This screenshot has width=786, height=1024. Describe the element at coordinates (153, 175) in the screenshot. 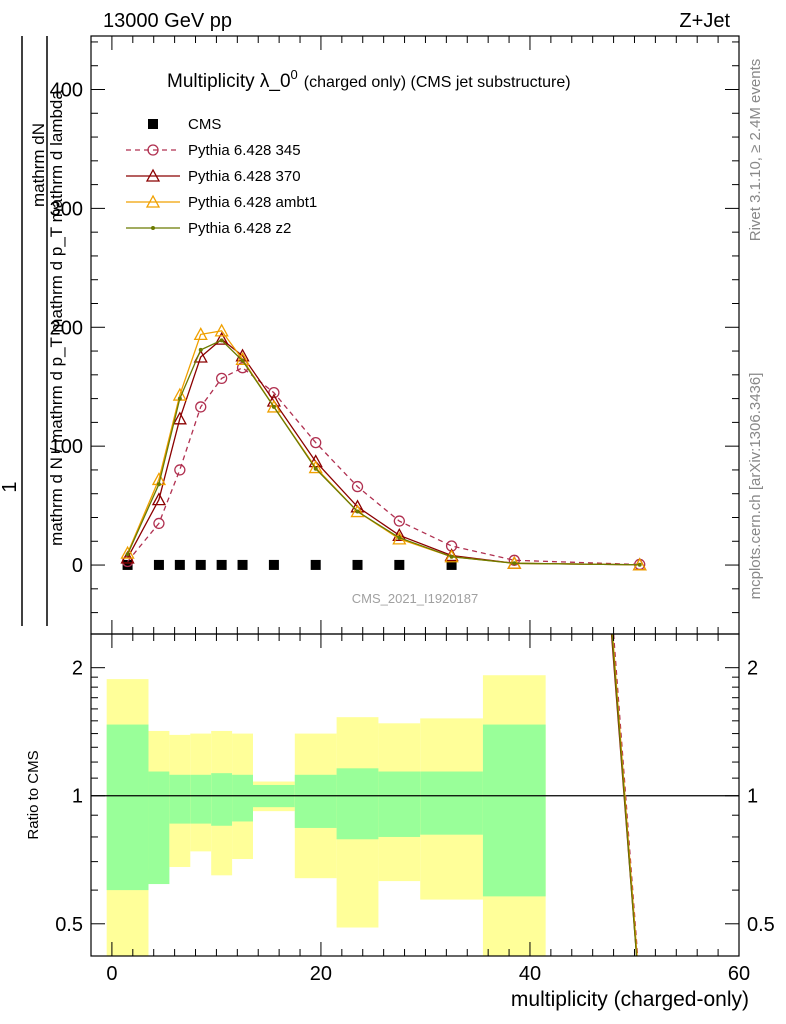

I see `legend-marker-p370` at that location.